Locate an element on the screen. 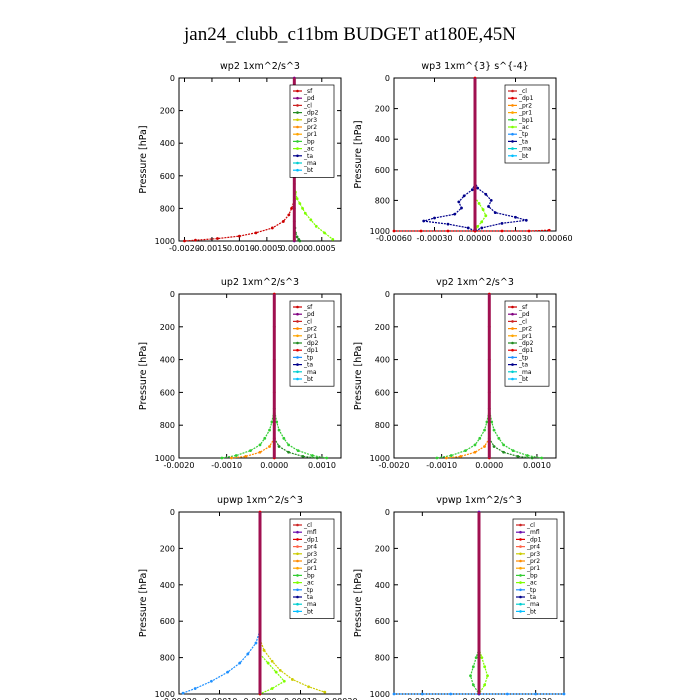 This screenshot has width=700, height=700. panel-title: vp2 1xm^2/s^3 is located at coordinates (475, 282).